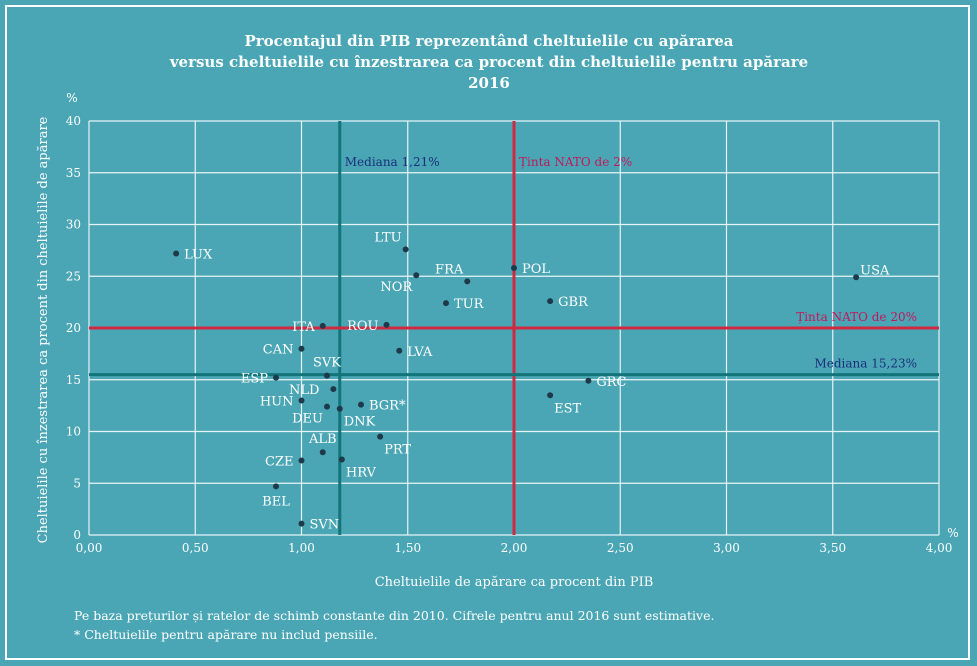 This screenshot has width=977, height=666. Describe the element at coordinates (322, 439) in the screenshot. I see `point-label-alb: ALB` at that location.